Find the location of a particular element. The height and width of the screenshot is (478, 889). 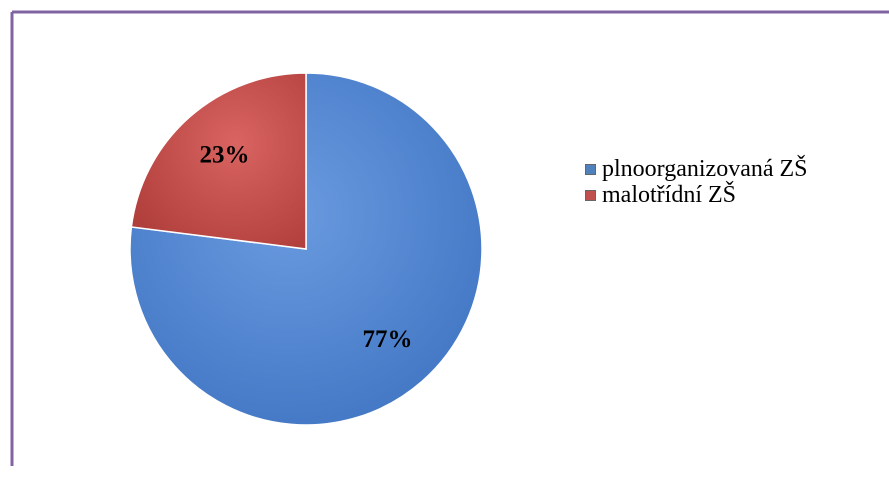

legend-label: plnoorganizovaná ZŠ is located at coordinates (705, 169).